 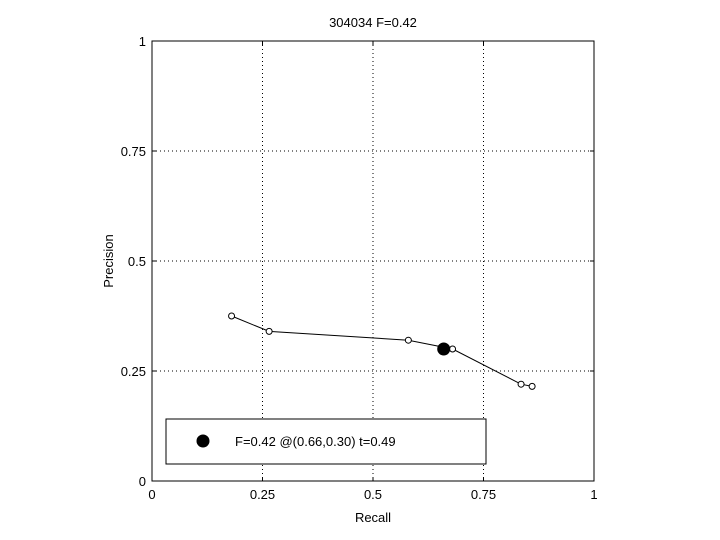 What do you see at coordinates (373, 517) in the screenshot?
I see `x-axis-label: Recall` at bounding box center [373, 517].